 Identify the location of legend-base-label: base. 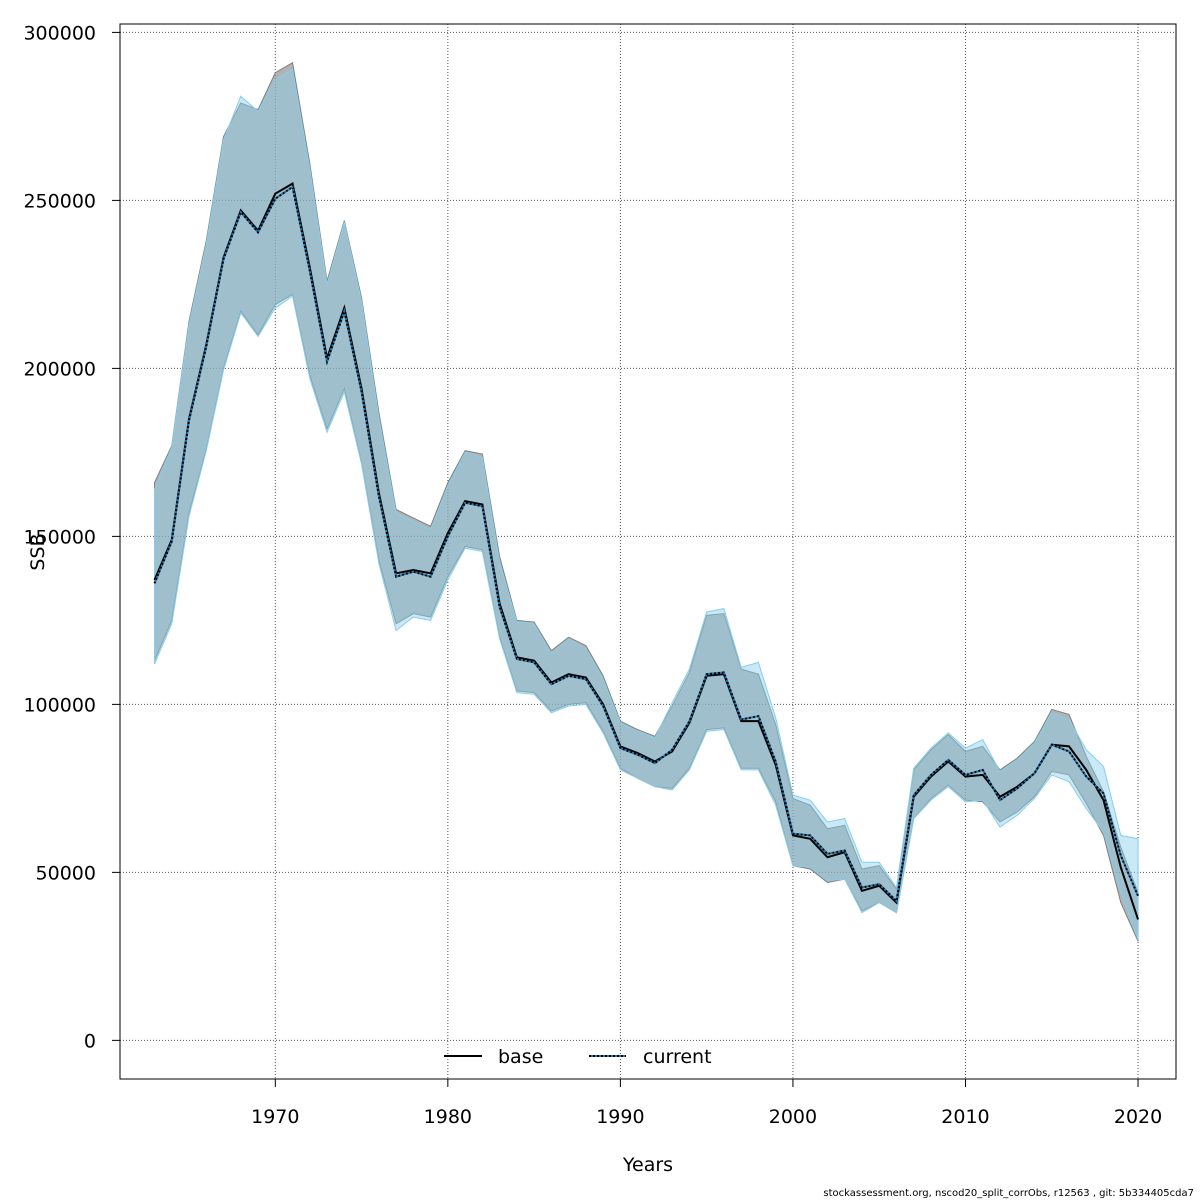
(520, 1057).